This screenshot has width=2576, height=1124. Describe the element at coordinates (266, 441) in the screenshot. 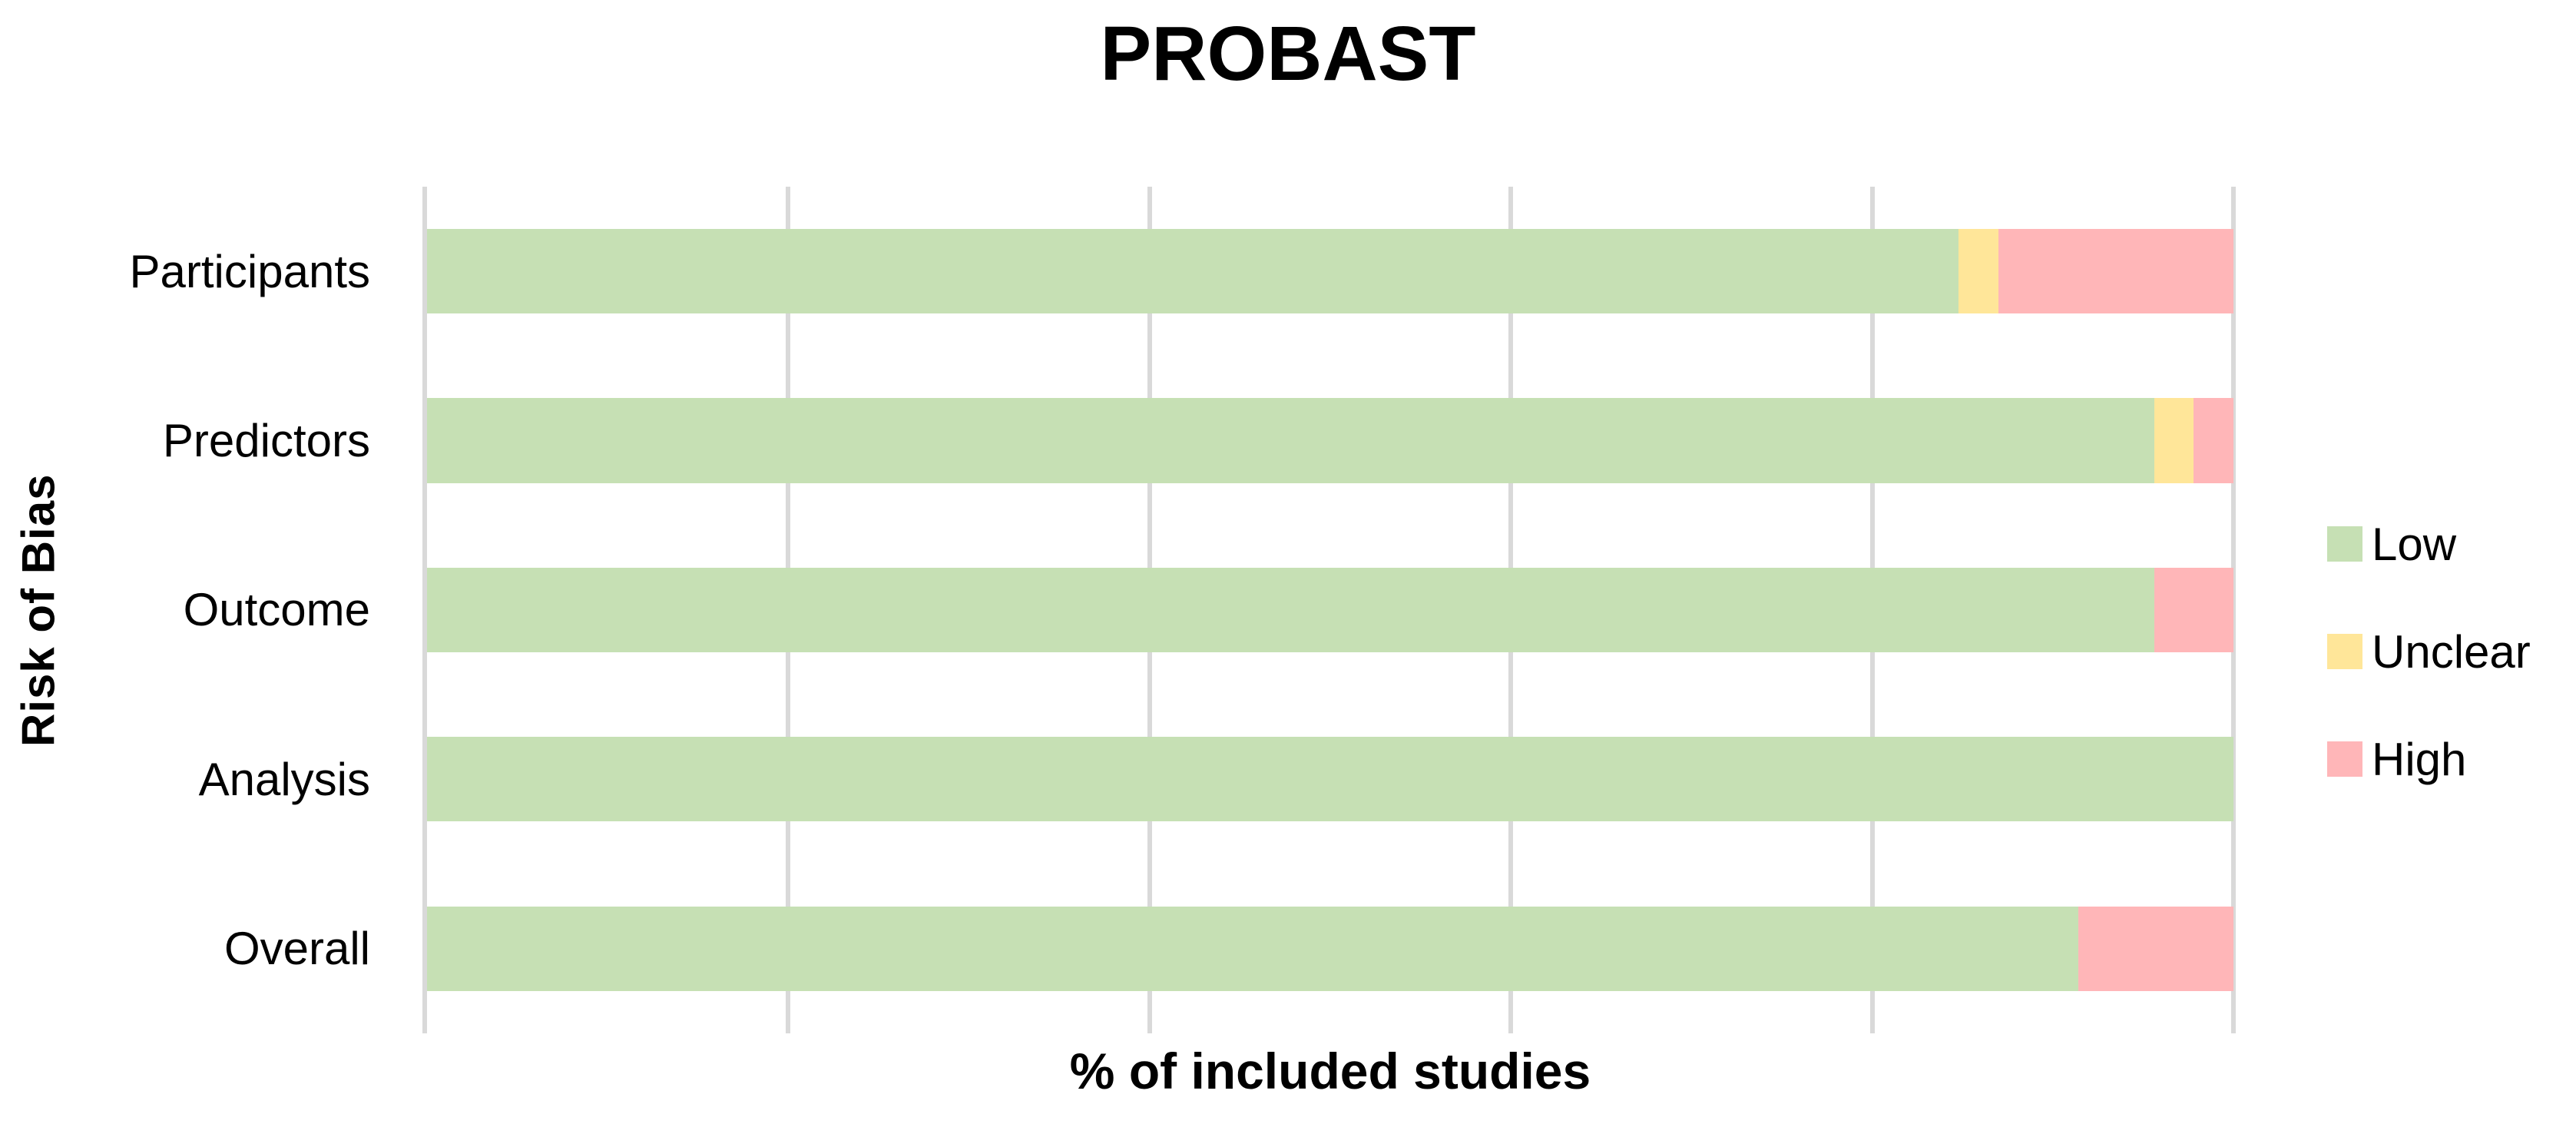

I see `category-label-predictors: Predictors` at that location.